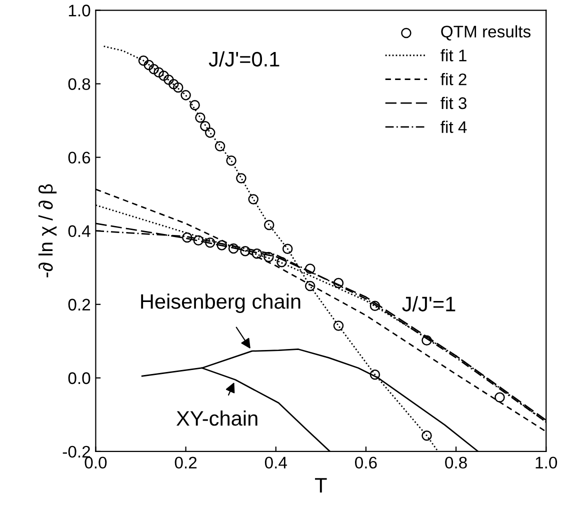 This screenshot has height=513, width=563. What do you see at coordinates (79, 304) in the screenshot?
I see `y-tick-label: 0.2` at bounding box center [79, 304].